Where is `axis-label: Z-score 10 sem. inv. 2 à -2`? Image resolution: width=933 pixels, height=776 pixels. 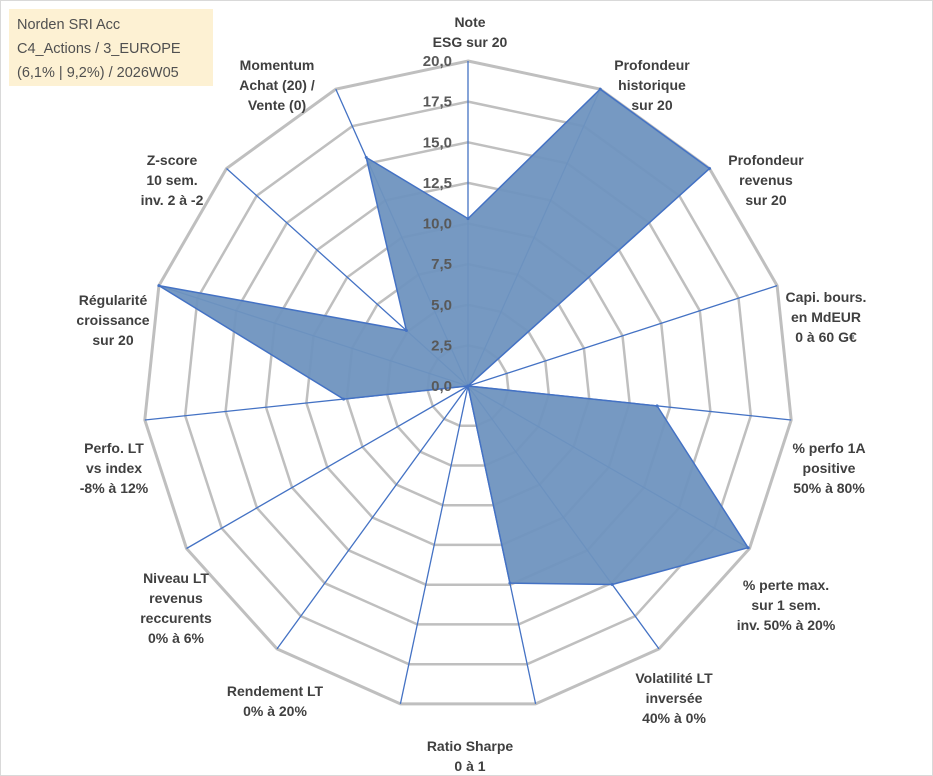 axis-label: Z-score 10 sem. inv. 2 à -2 is located at coordinates (172, 180).